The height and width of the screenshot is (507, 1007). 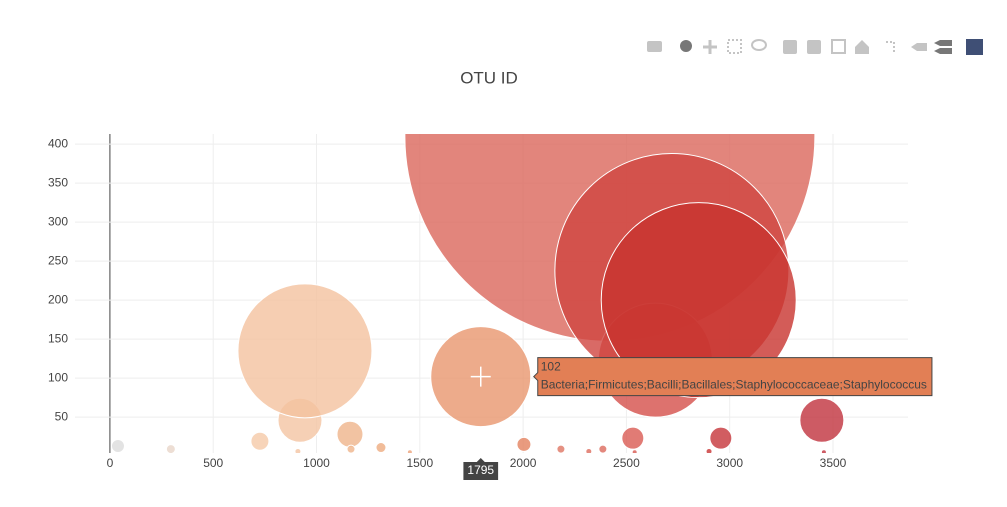 I want to click on y-tick-label: 250, so click(x=58, y=260).